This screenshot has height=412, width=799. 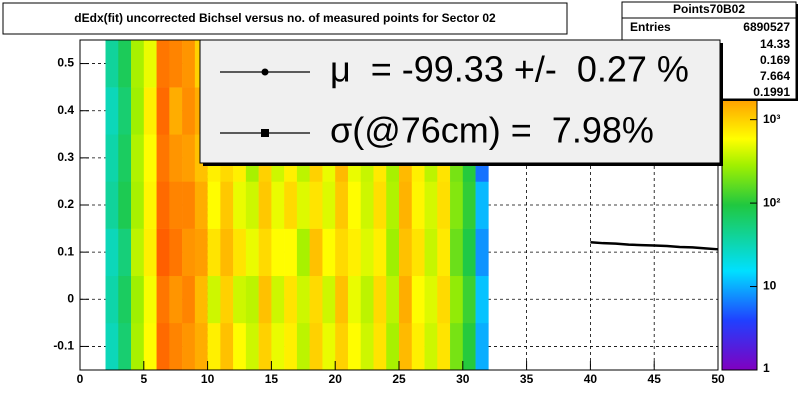 I want to click on x-tick-label: 15, so click(x=272, y=379).